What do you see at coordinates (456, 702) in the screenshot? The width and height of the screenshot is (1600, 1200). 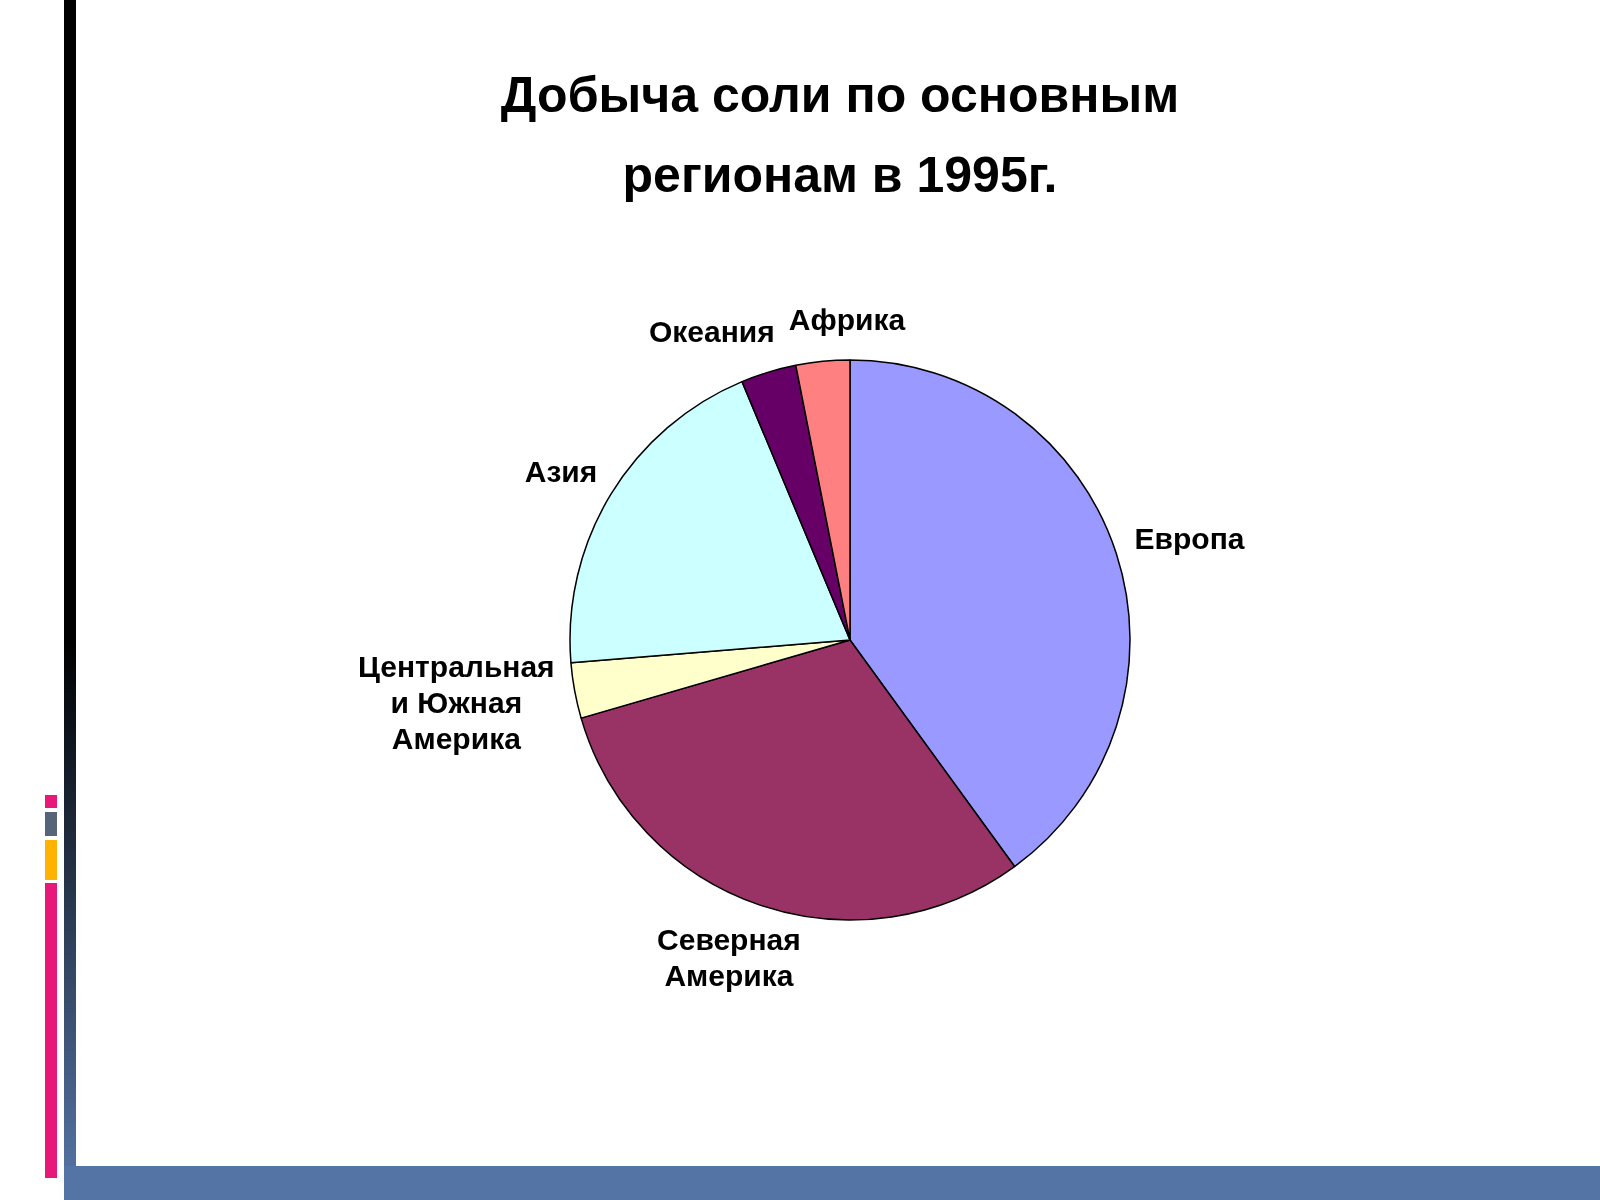 I see `slice-label: Центральная и Южная Америка` at bounding box center [456, 702].